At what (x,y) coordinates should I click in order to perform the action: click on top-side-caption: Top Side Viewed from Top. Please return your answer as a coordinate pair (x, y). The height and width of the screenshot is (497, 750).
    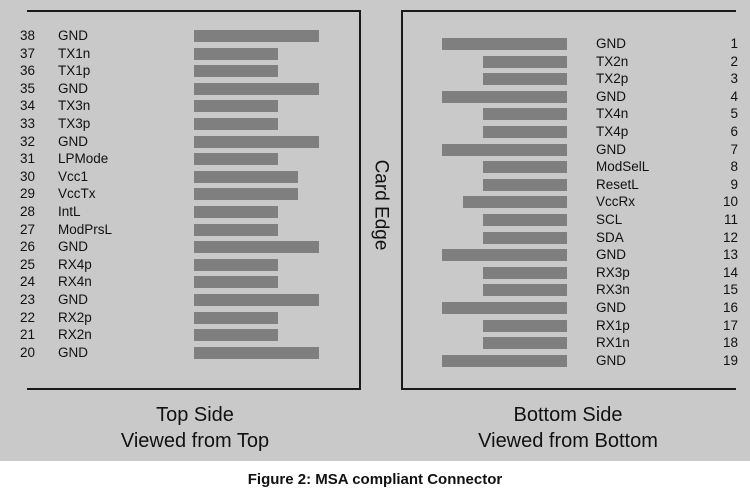
    Looking at the image, I should click on (195, 428).